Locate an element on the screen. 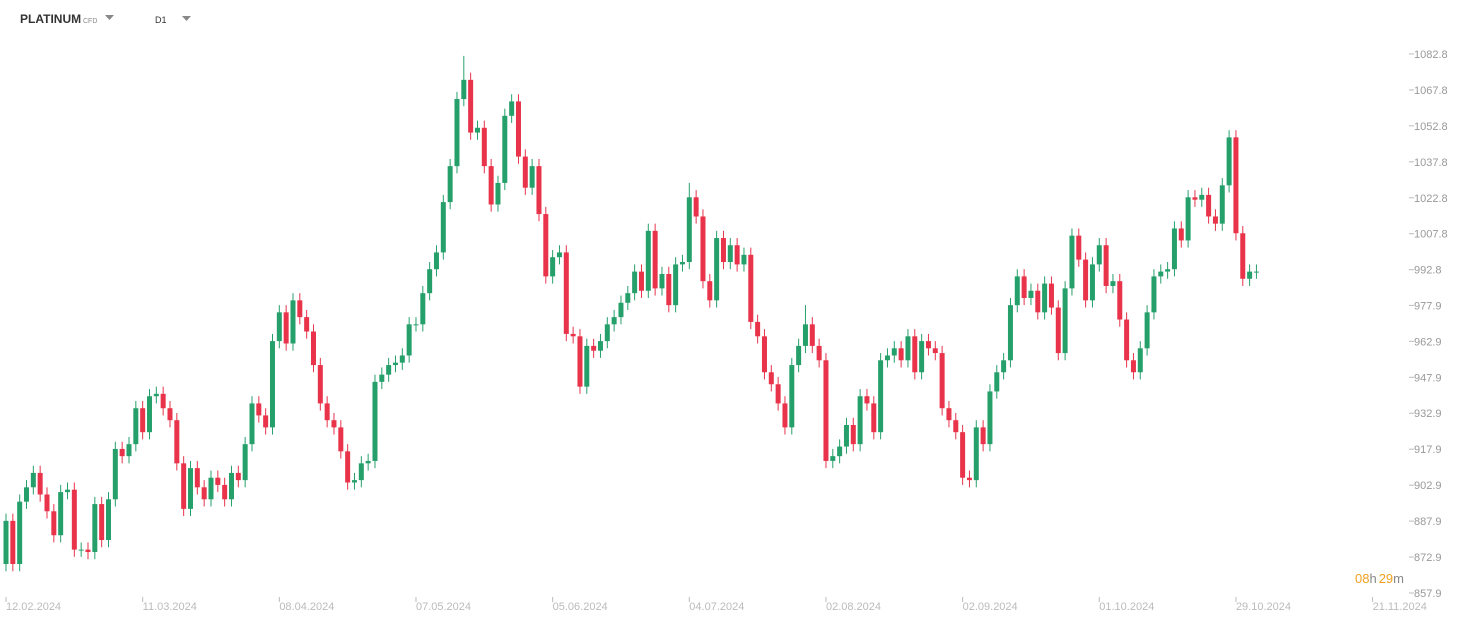 The height and width of the screenshot is (623, 1482). y-tick-label: 1067.8 is located at coordinates (1431, 91).